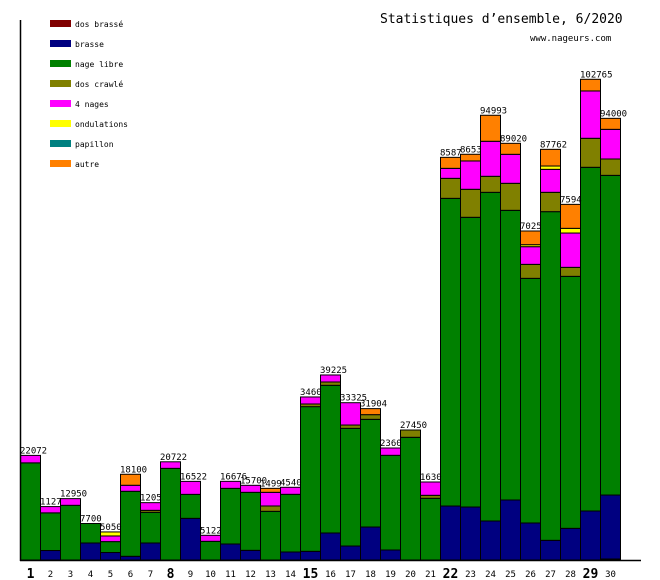 The width and height of the screenshot is (660, 580). I want to click on data-label: 5050, so click(111, 528).